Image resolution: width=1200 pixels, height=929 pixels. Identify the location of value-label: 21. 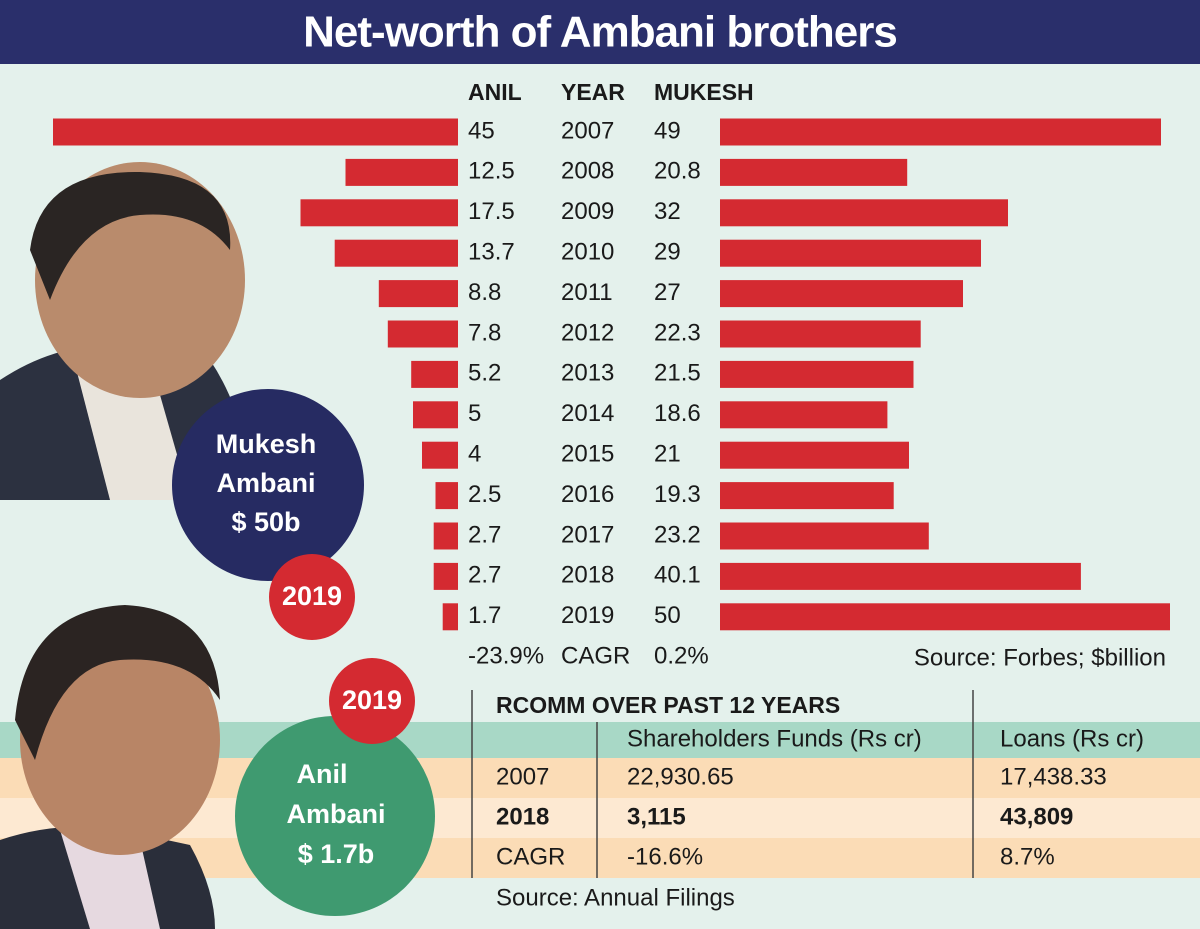
(667, 454).